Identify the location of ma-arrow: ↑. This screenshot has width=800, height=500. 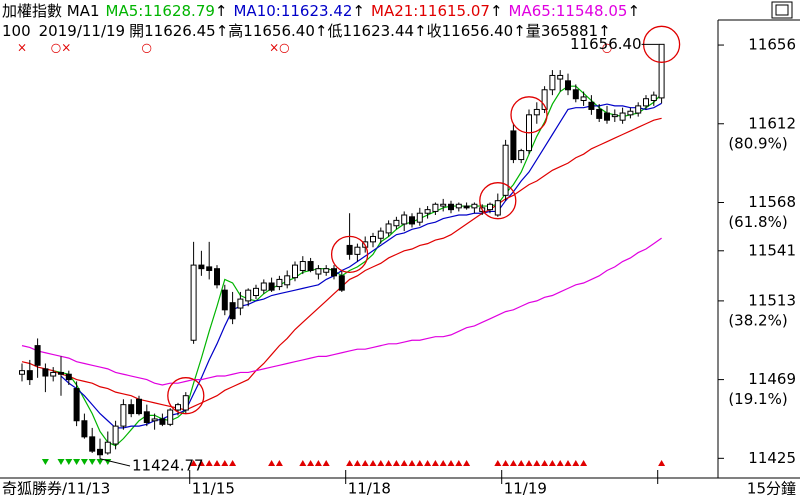
(633, 11).